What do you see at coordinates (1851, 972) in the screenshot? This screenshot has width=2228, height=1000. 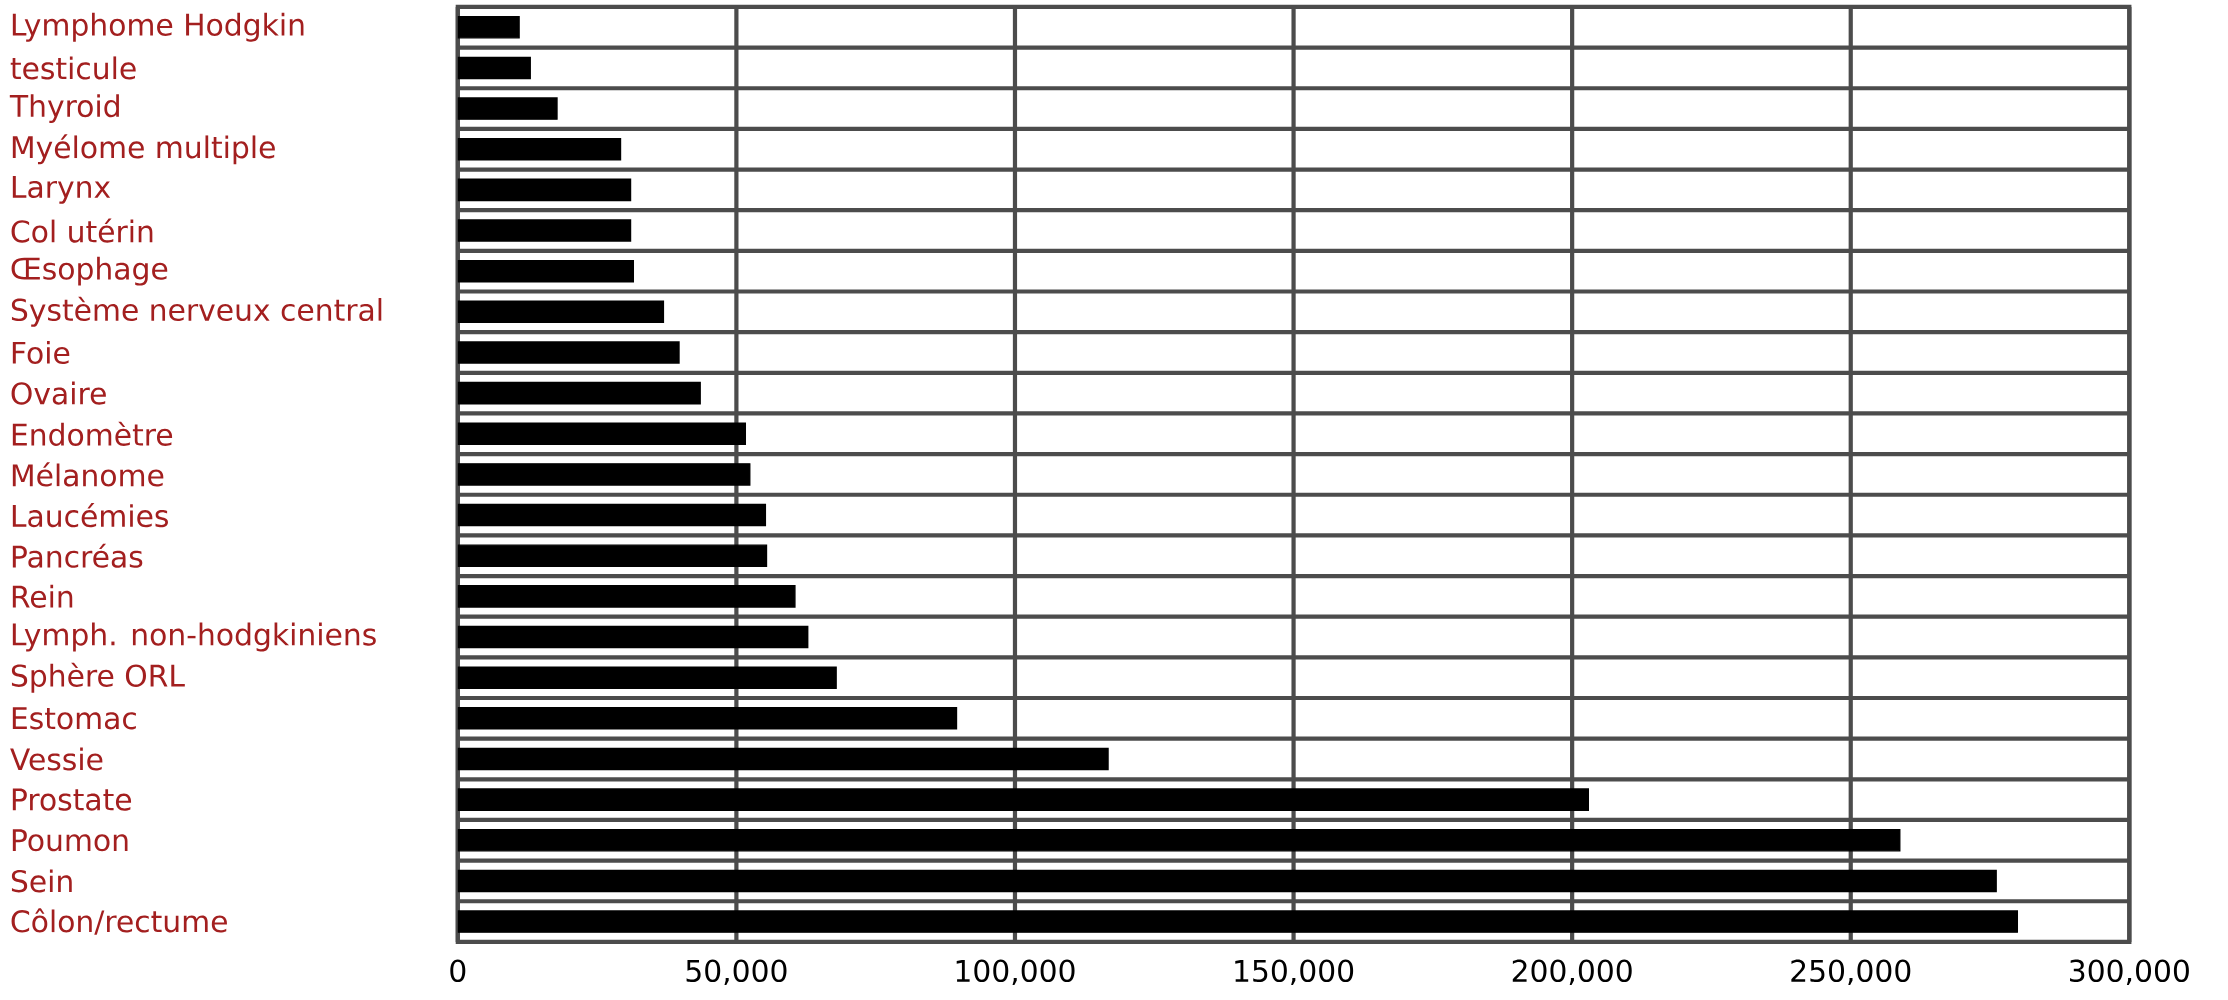 I see `x-tick-label: 250,000` at bounding box center [1851, 972].